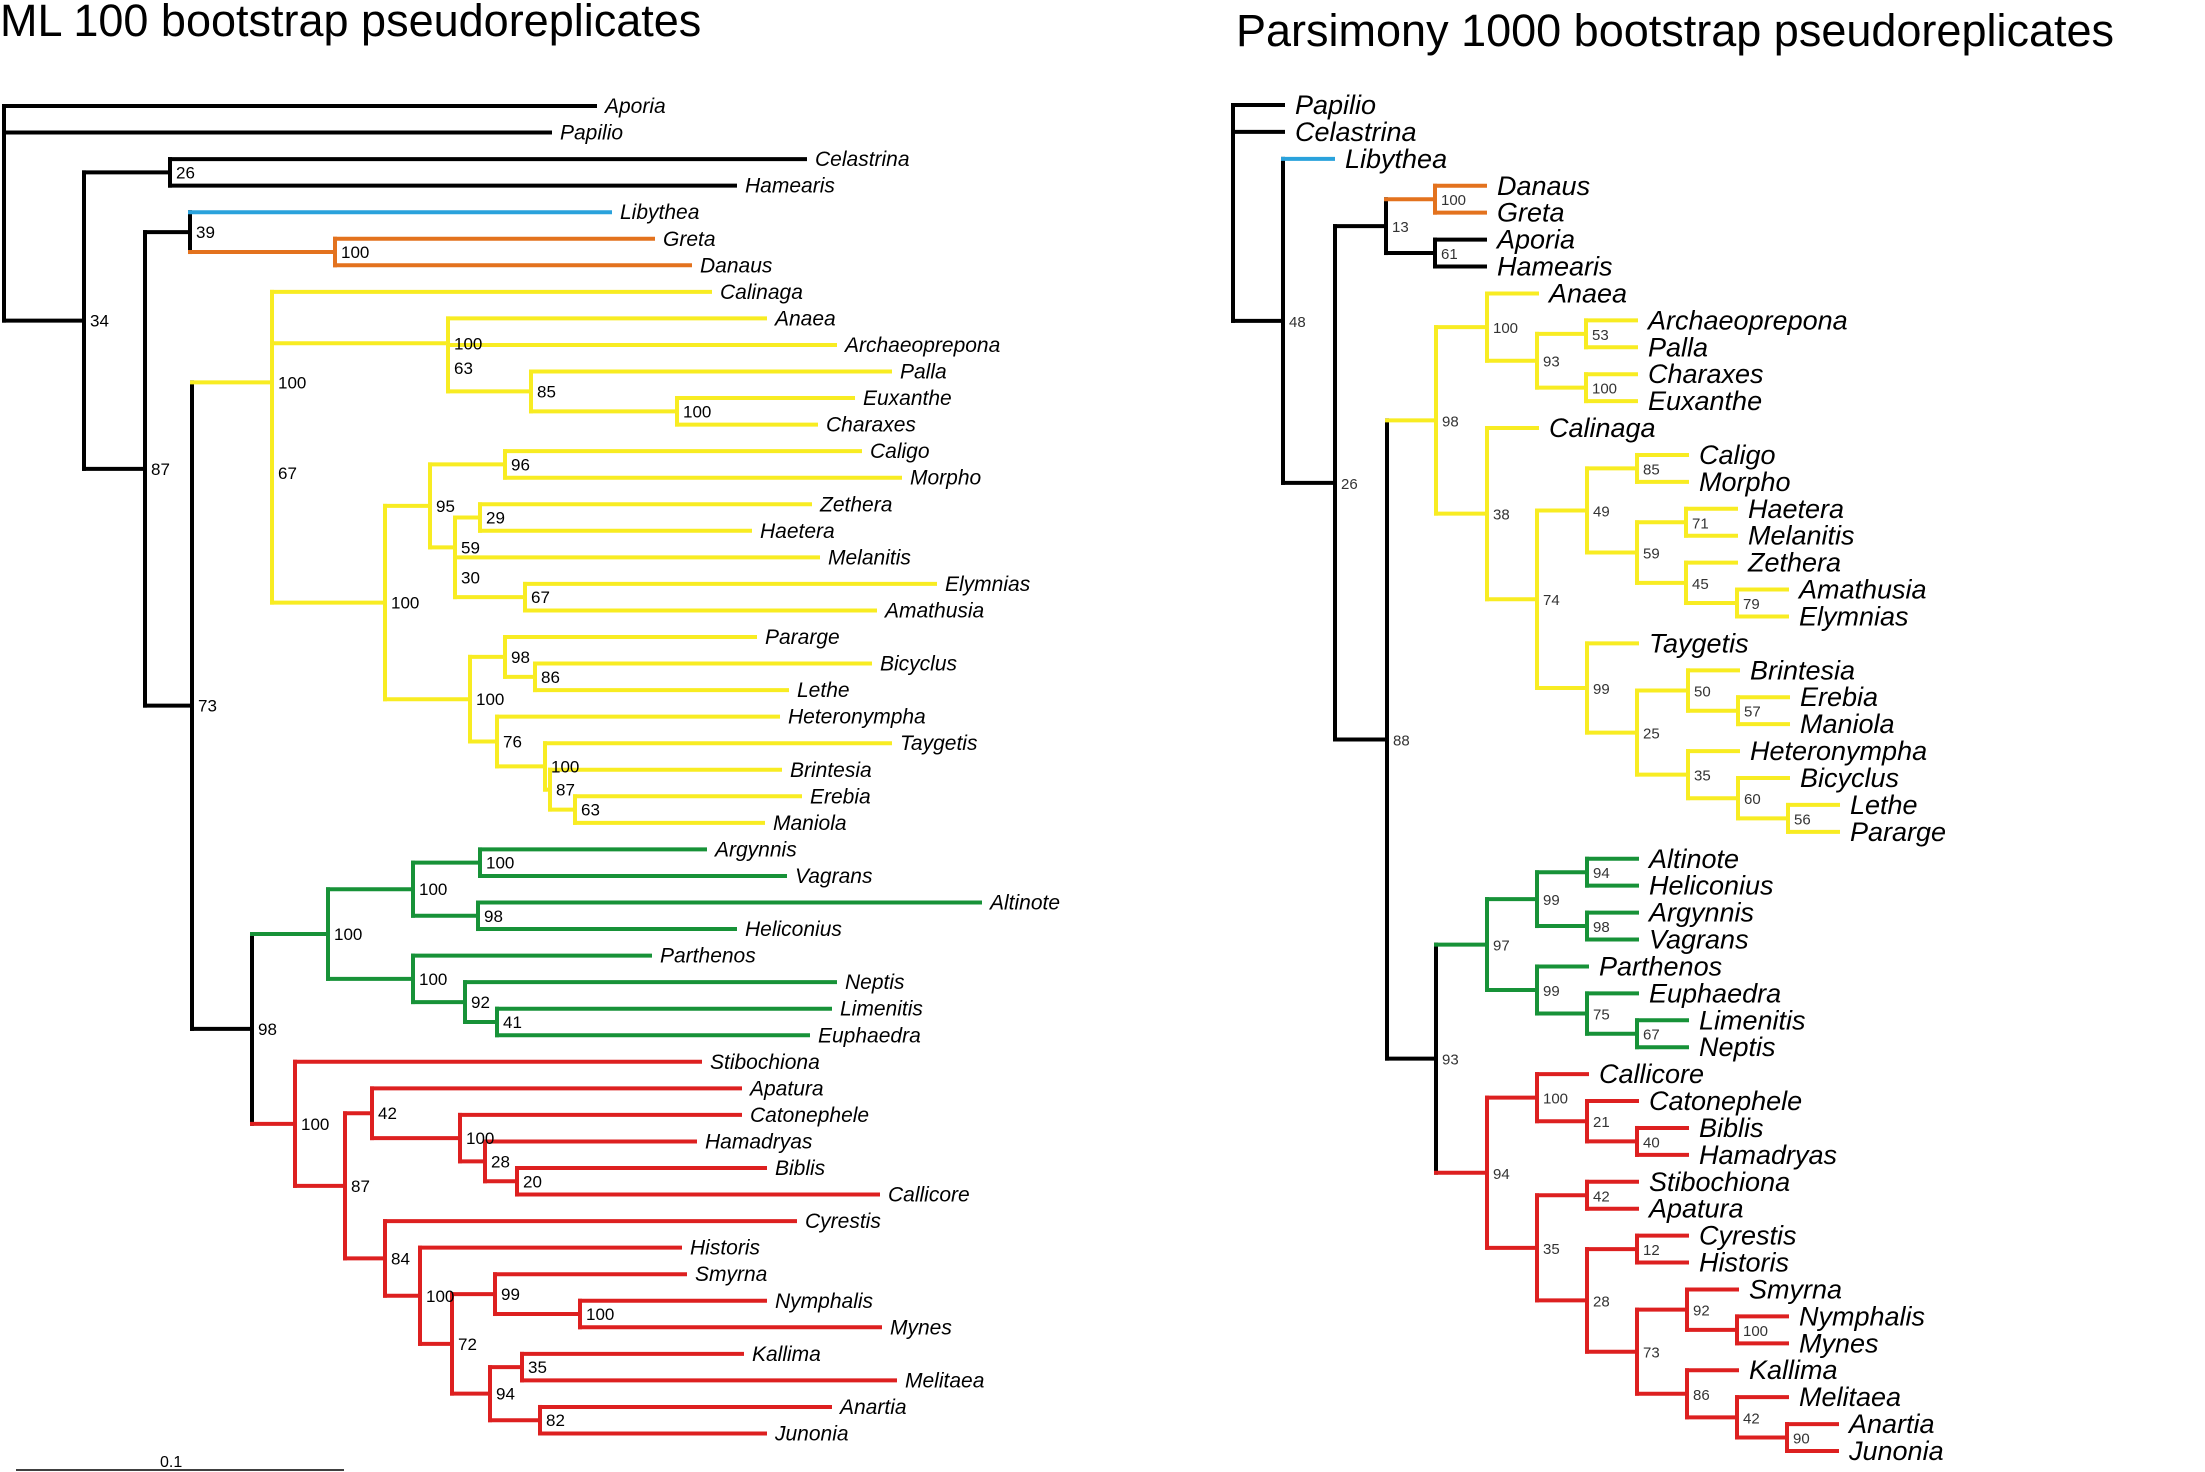 The width and height of the screenshot is (2205, 1472). What do you see at coordinates (1601, 689) in the screenshot?
I see `right-bootstrap-r-99y: 99` at bounding box center [1601, 689].